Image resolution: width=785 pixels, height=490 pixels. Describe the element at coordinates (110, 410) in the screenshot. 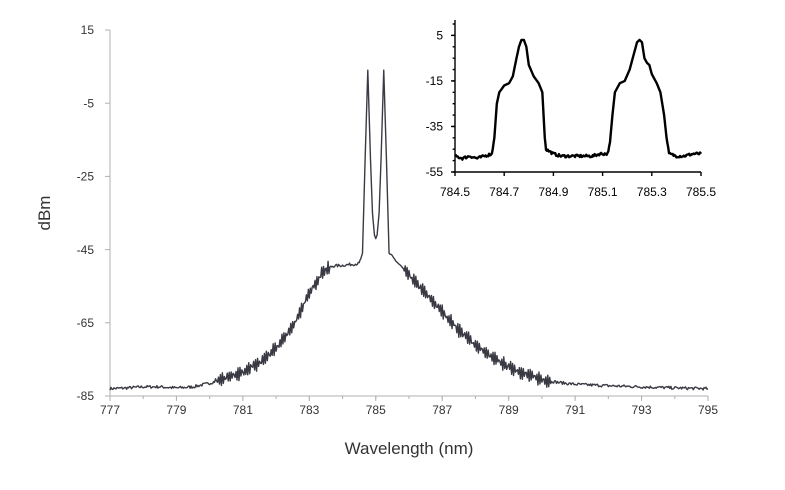

I see `main-x-tick-label: 777` at that location.